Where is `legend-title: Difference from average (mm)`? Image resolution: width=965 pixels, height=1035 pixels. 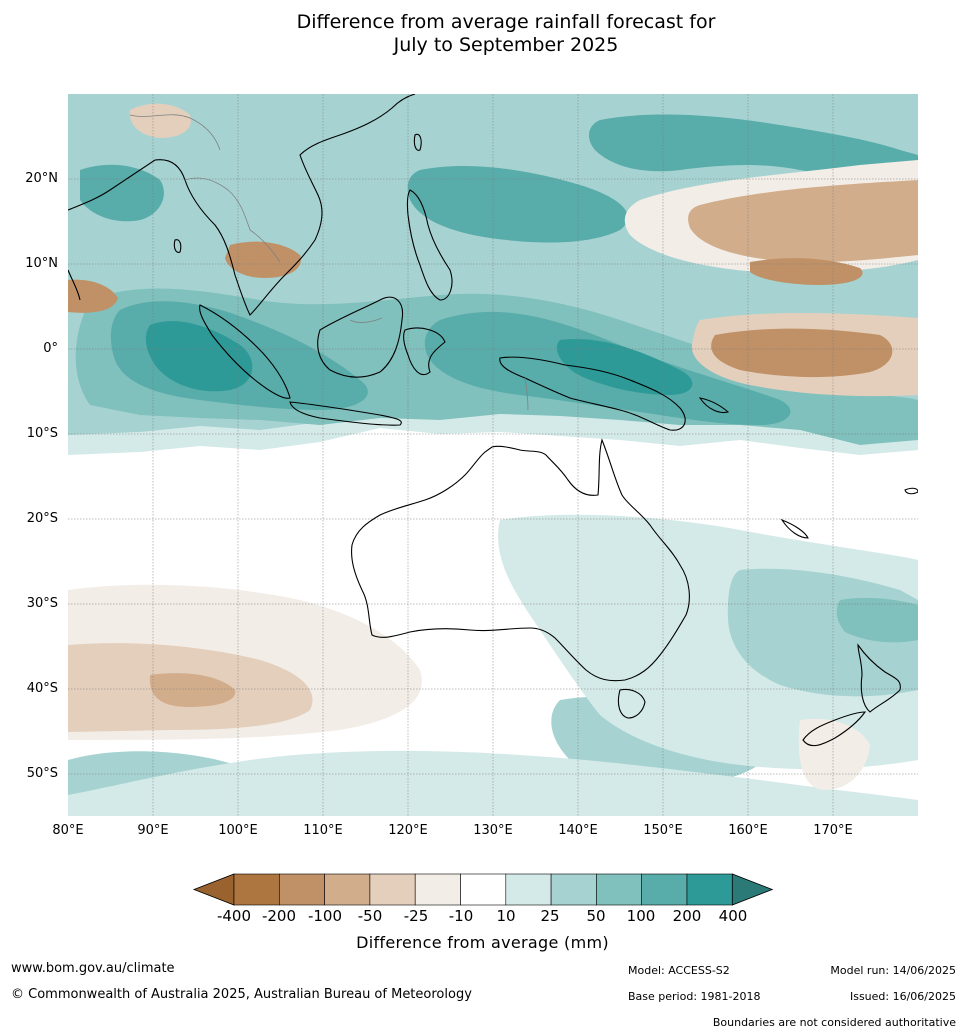 legend-title: Difference from average (mm) is located at coordinates (482, 942).